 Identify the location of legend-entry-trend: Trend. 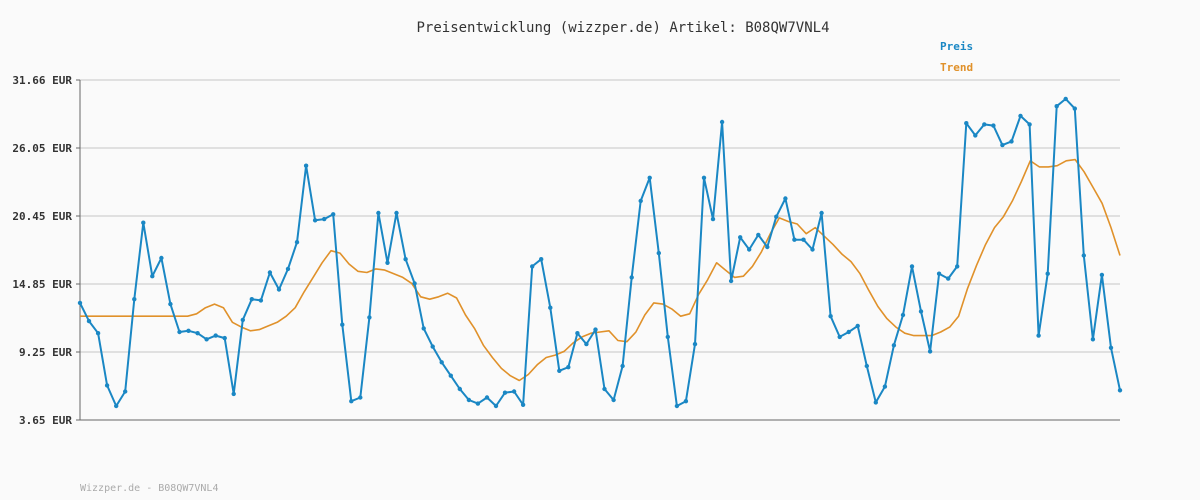
(956, 67).